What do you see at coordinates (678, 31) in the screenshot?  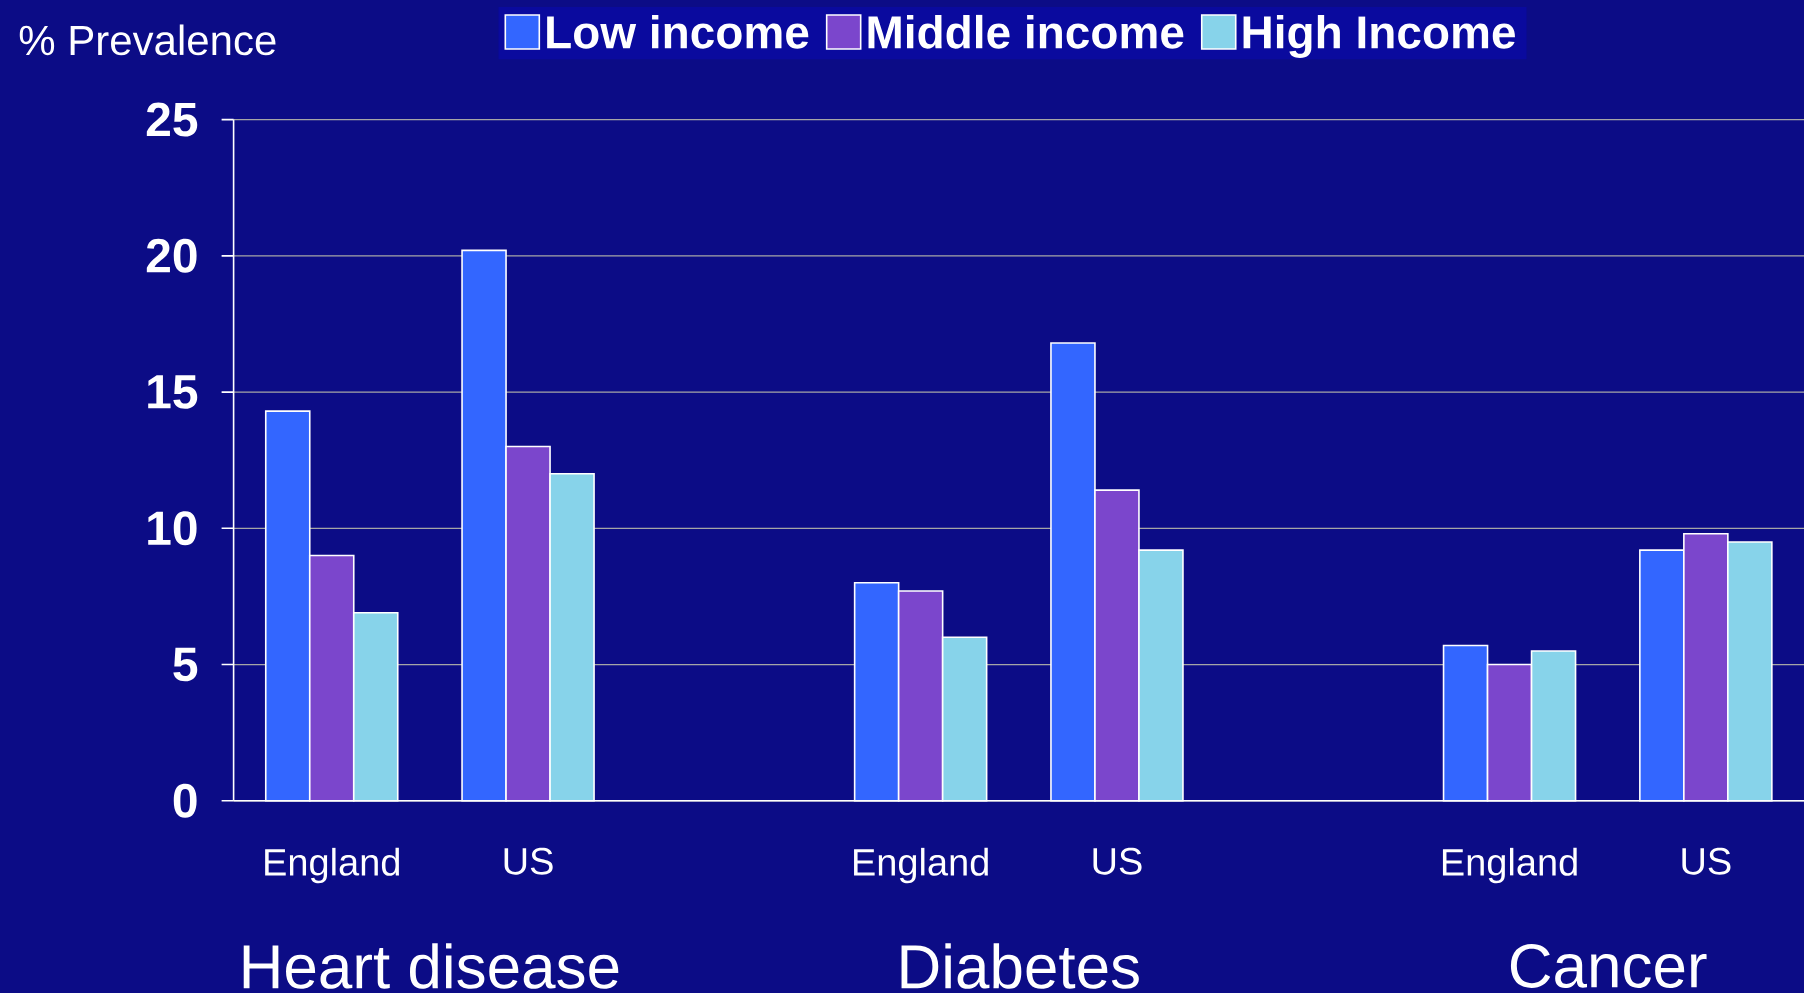 I see `legend-label: Low income` at bounding box center [678, 31].